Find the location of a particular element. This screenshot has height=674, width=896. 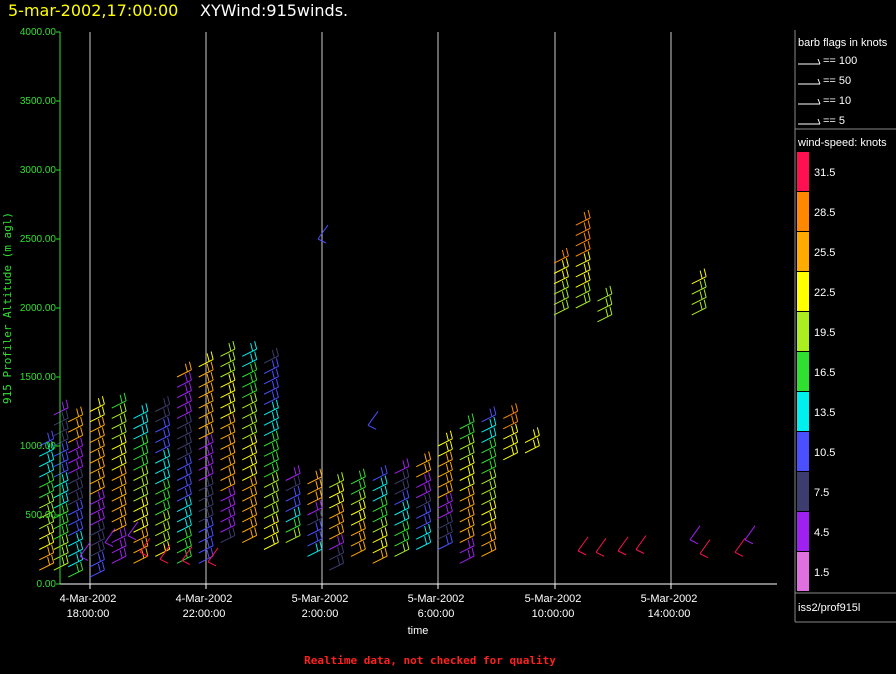

x-tick-label-time: 2:00:00 is located at coordinates (320, 614).